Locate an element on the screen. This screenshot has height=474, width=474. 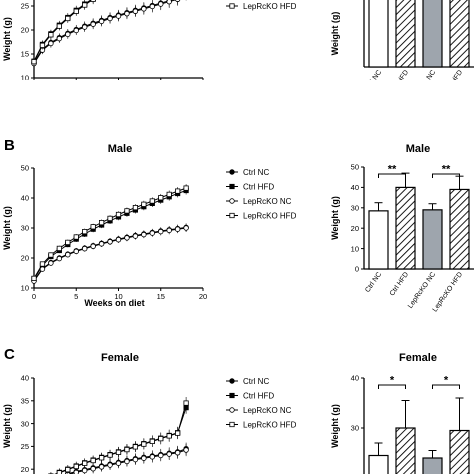
significance-bracket is located at coordinates (446, 175).